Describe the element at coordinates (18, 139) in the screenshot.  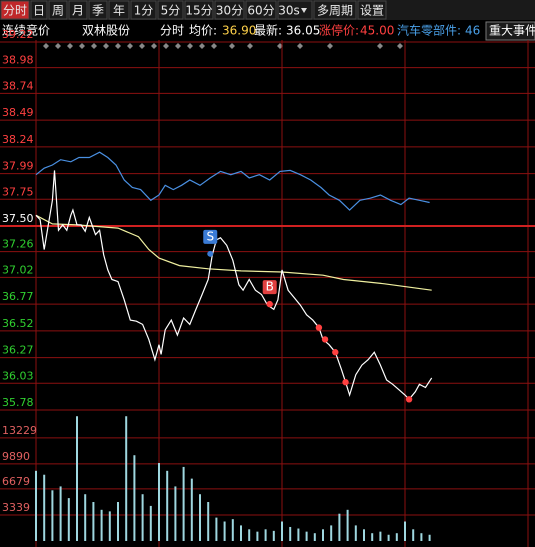
I see `y-tick-label: 38.24` at that location.